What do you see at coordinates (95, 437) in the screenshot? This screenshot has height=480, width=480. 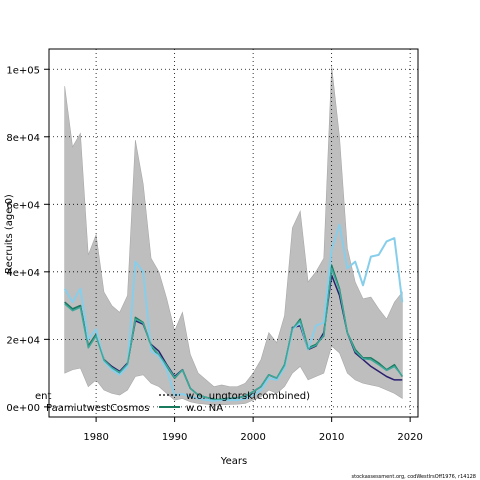 I see `x-tick-label: 1980` at bounding box center [95, 437].